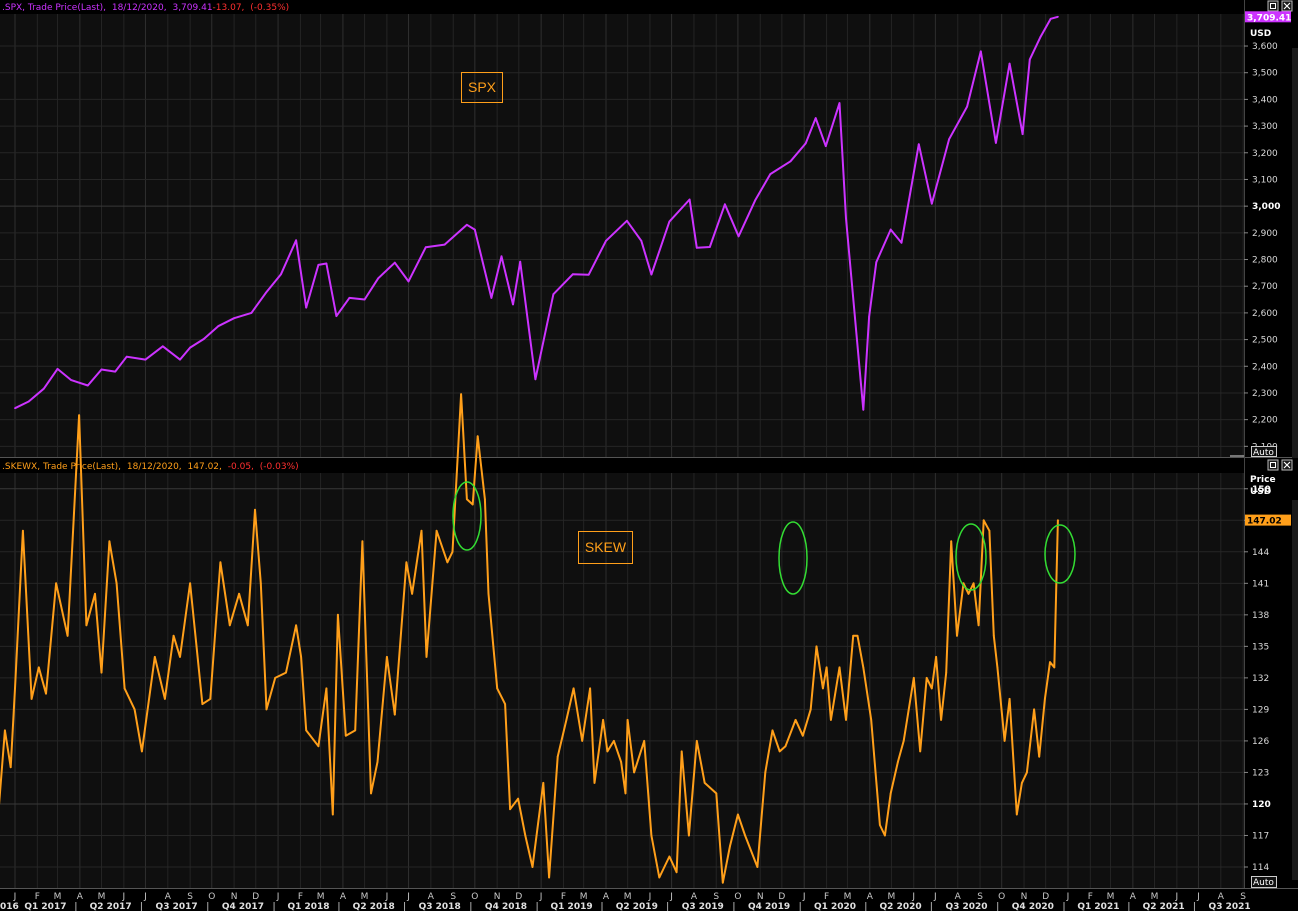  I want to click on skew-auto-scale-button: Auto, so click(1264, 882).